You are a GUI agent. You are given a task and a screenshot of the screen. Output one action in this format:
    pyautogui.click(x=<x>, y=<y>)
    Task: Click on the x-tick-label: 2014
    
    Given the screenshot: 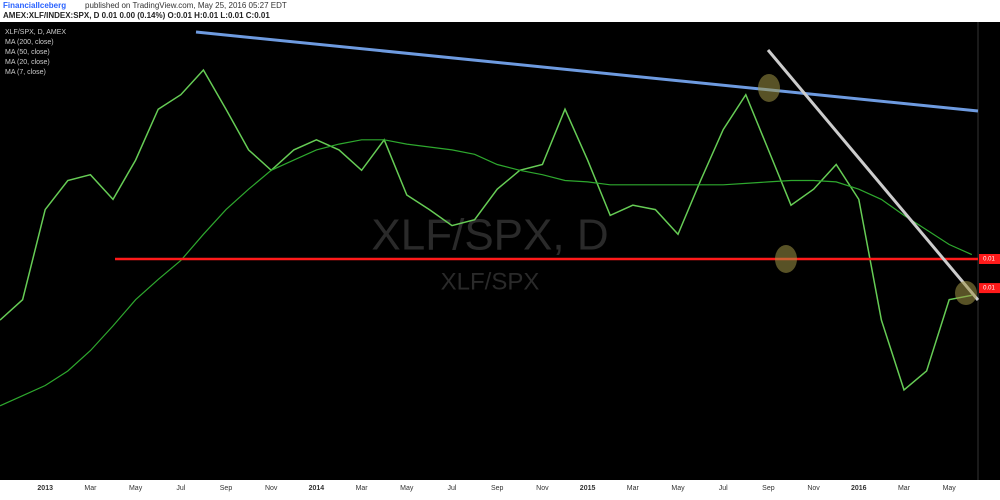 What is the action you would take?
    pyautogui.click(x=317, y=488)
    